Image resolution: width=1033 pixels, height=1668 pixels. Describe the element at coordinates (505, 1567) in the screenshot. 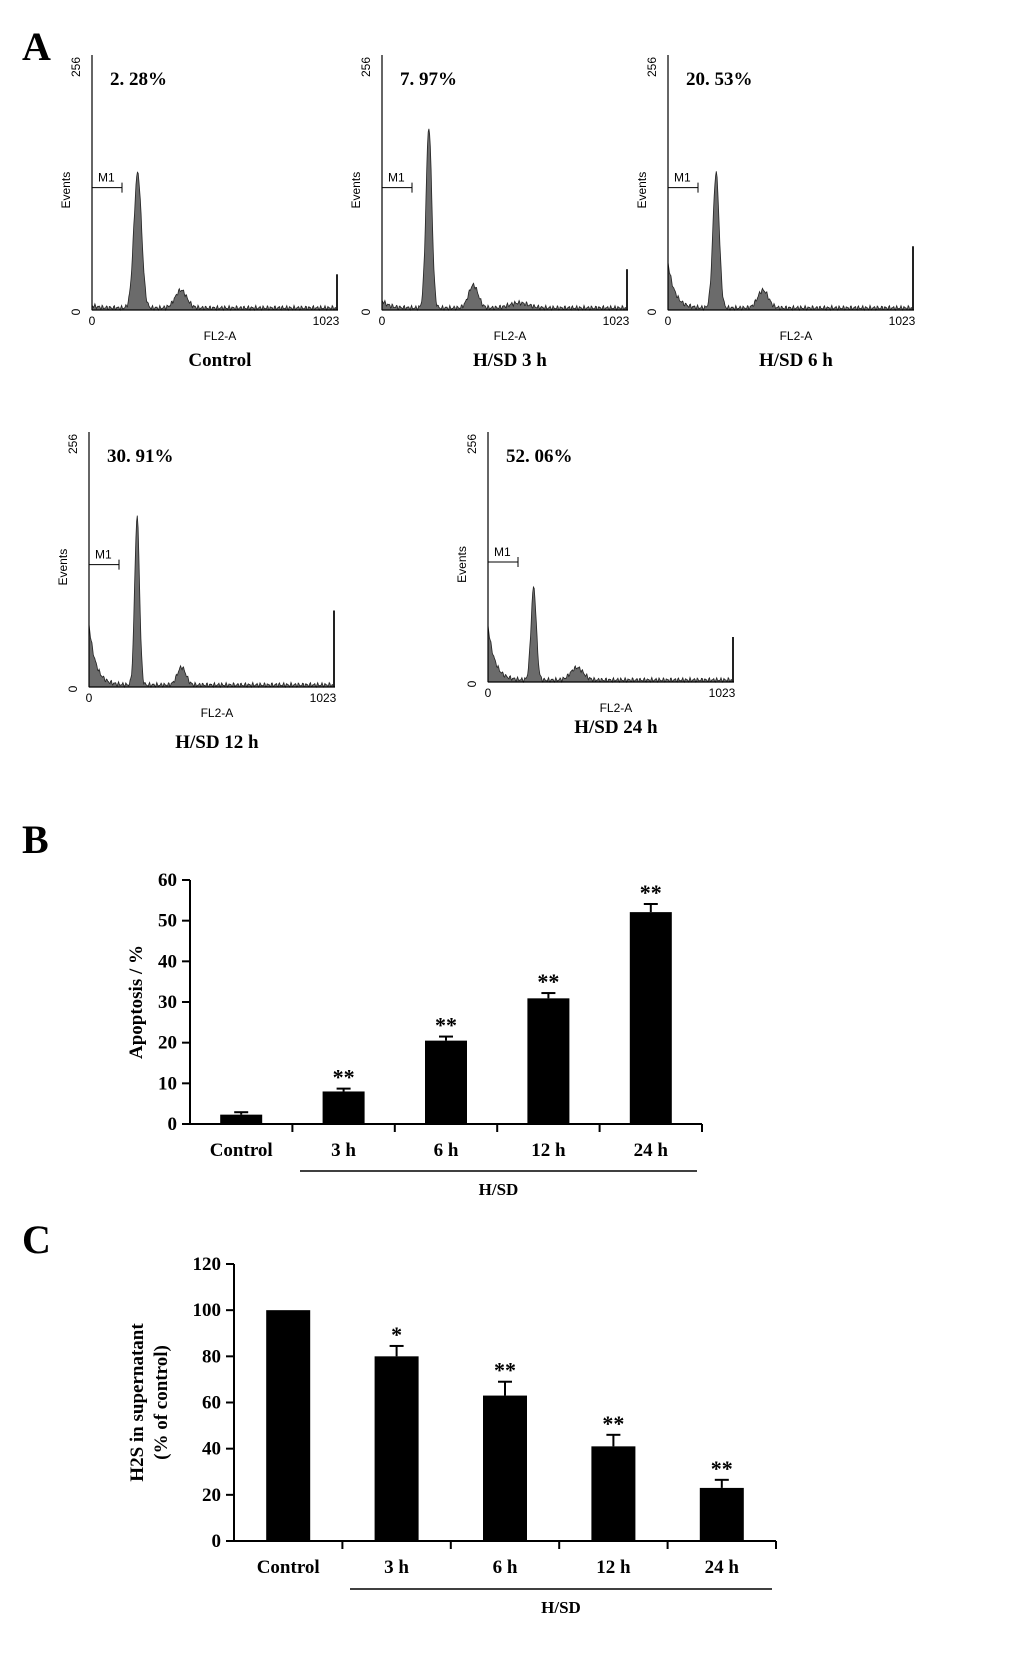

I see `category-label: 6 h` at that location.